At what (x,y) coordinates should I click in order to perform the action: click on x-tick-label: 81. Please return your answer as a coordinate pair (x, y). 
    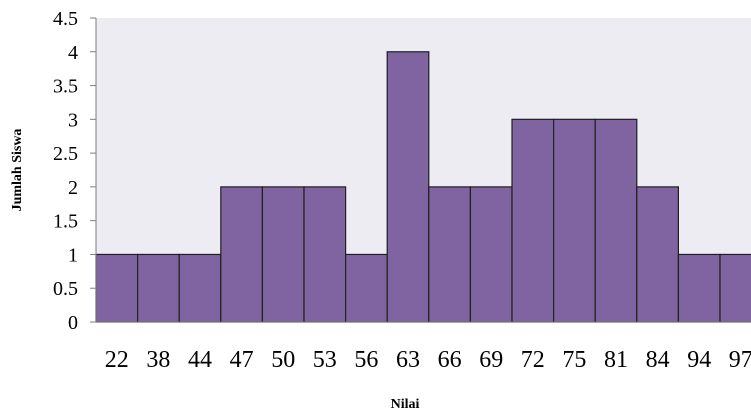
    Looking at the image, I should click on (616, 360).